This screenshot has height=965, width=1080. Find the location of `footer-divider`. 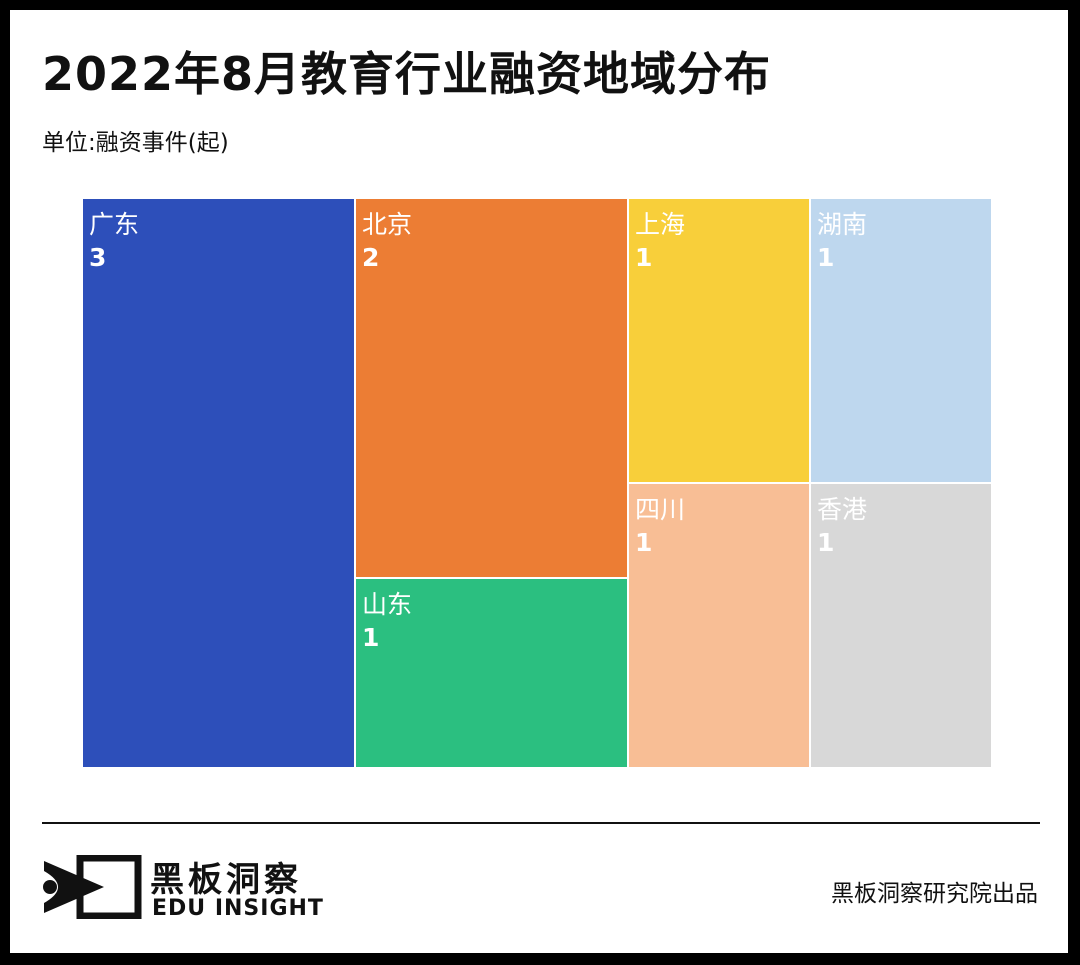

footer-divider is located at coordinates (541, 823).